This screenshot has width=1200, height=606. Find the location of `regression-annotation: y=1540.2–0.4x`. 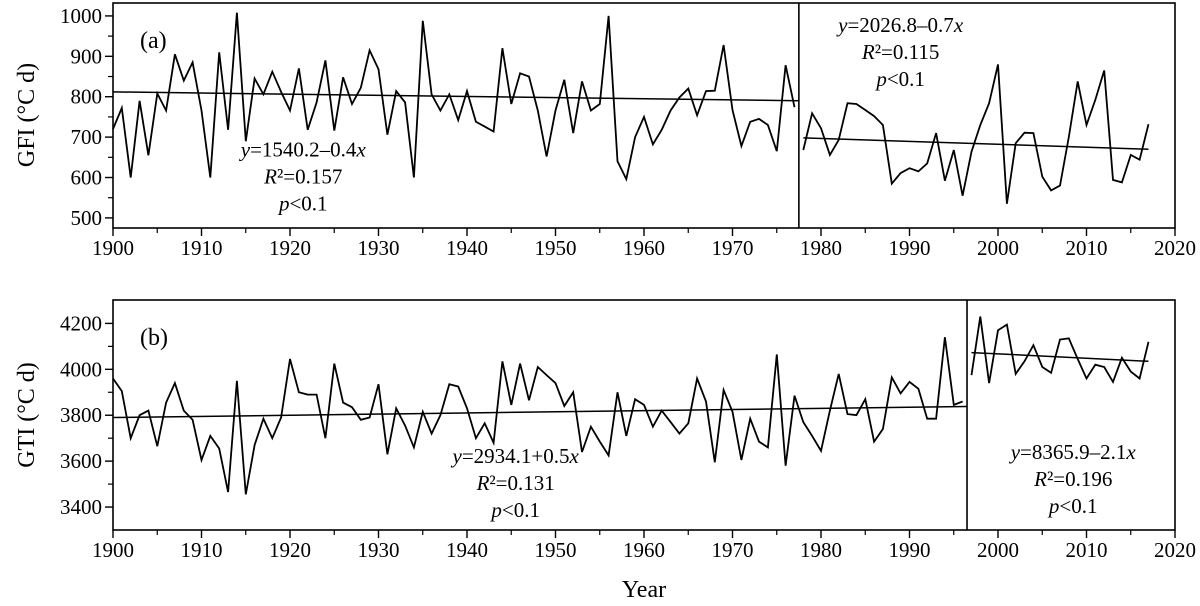

regression-annotation: y=1540.2–0.4x is located at coordinates (303, 150).